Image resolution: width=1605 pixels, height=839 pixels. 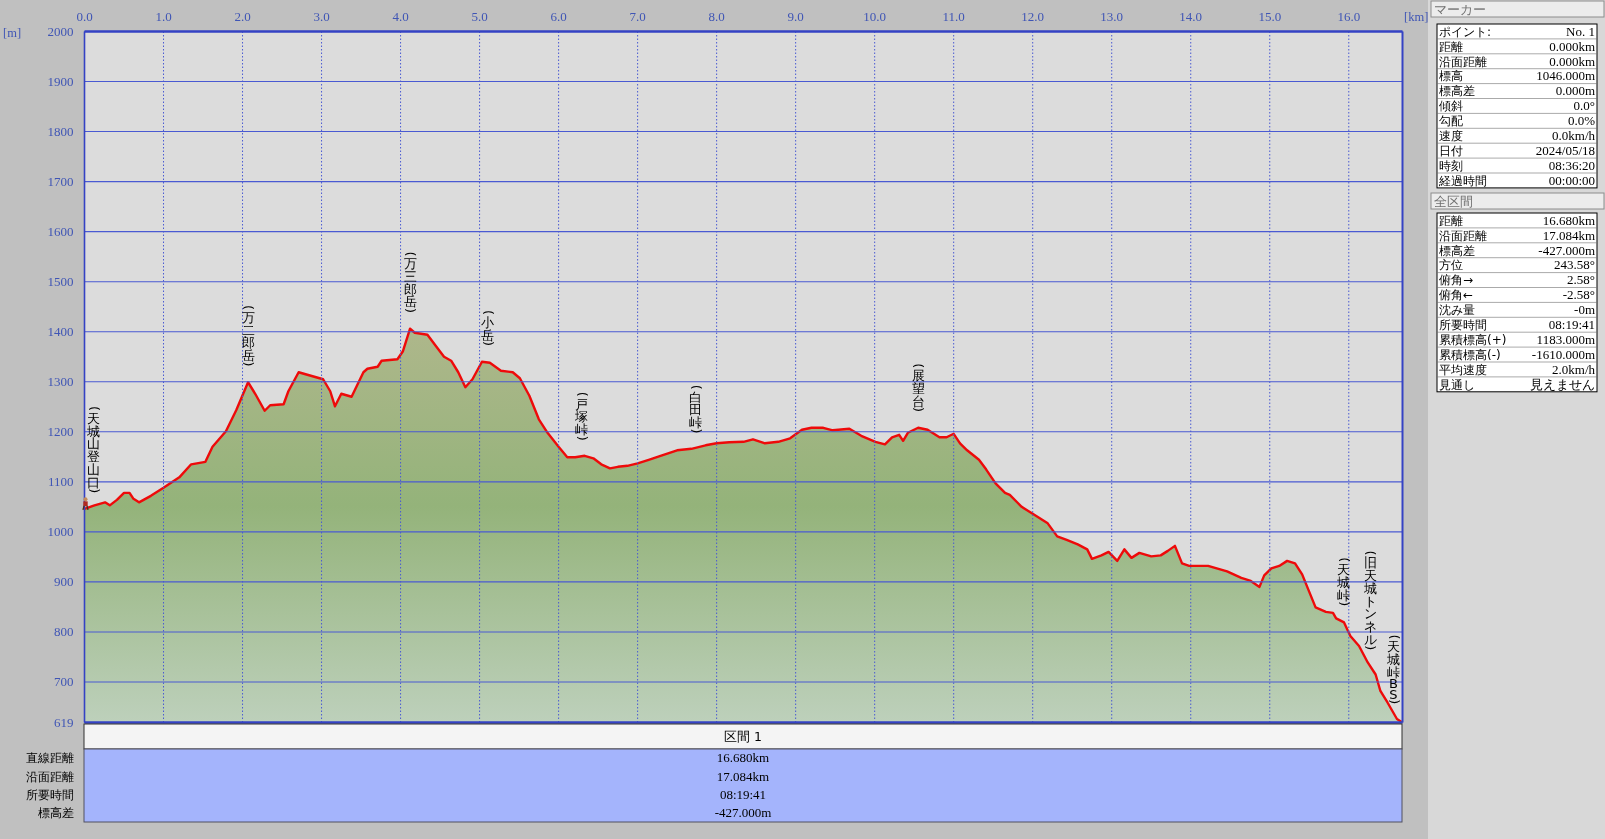 What do you see at coordinates (1584, 106) in the screenshot?
I see `text: 0.0°` at bounding box center [1584, 106].